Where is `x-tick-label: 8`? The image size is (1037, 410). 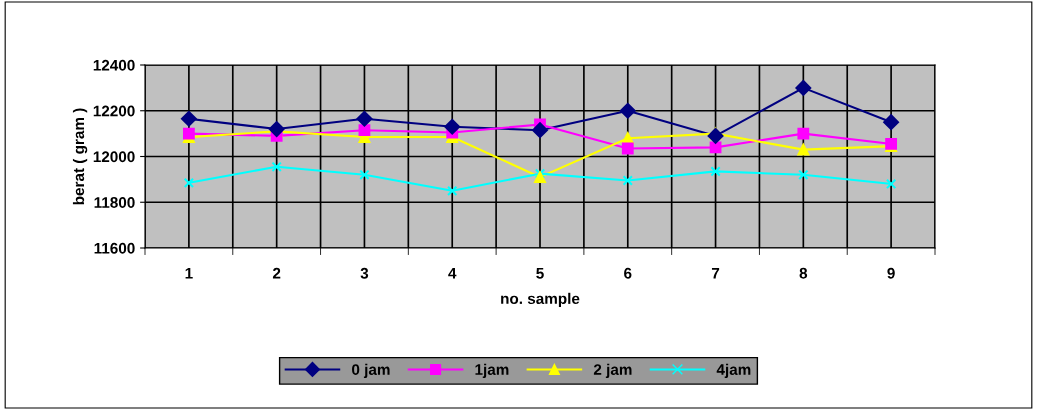
x-tick-label: 8 is located at coordinates (803, 273).